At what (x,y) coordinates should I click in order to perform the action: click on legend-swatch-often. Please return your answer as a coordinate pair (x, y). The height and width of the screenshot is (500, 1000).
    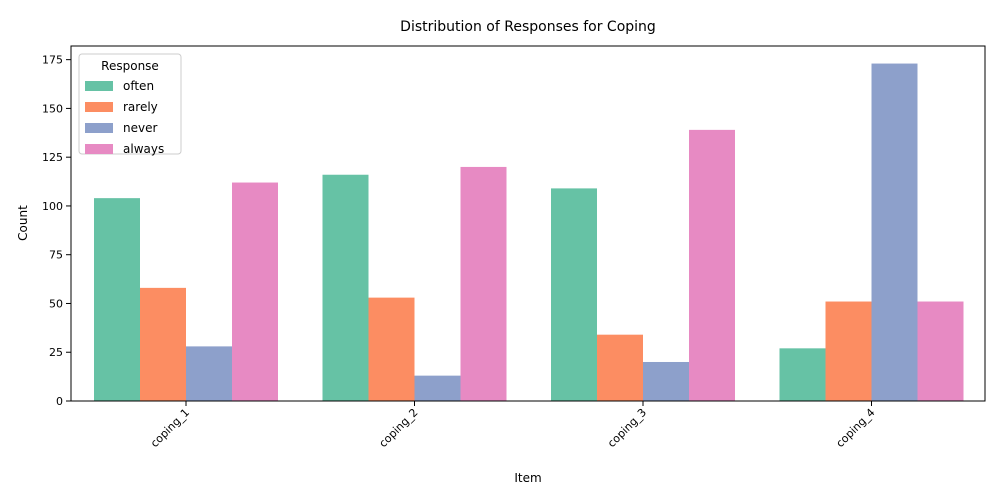
    Looking at the image, I should click on (99, 86).